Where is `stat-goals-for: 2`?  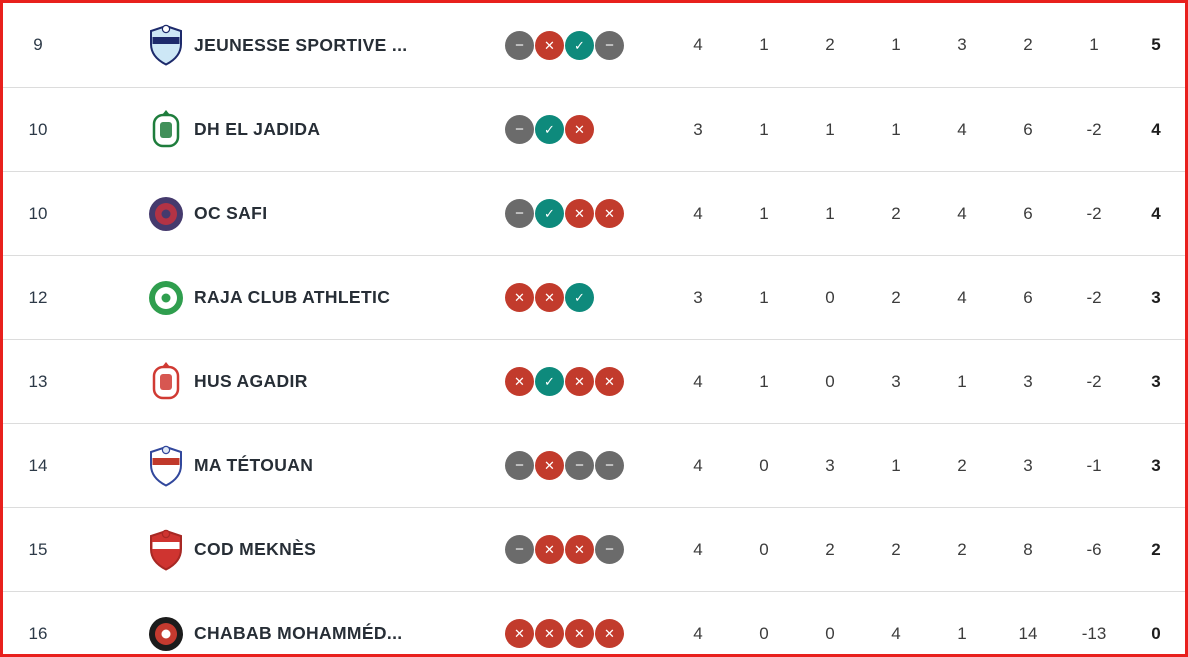 stat-goals-for: 2 is located at coordinates (962, 549).